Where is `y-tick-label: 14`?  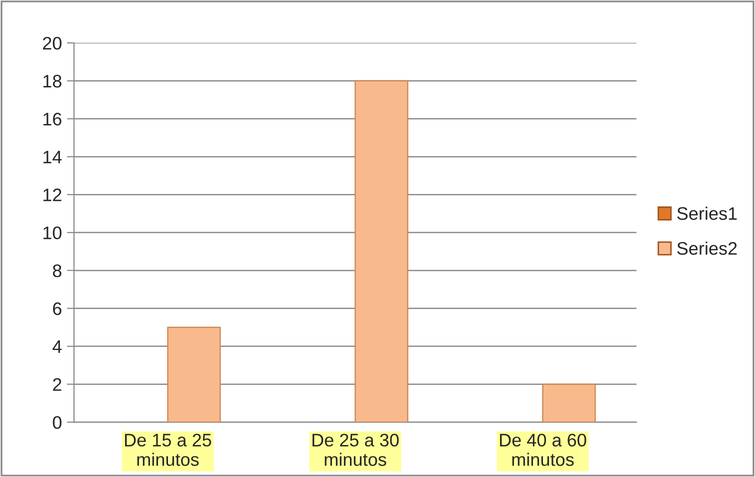 y-tick-label: 14 is located at coordinates (52, 157).